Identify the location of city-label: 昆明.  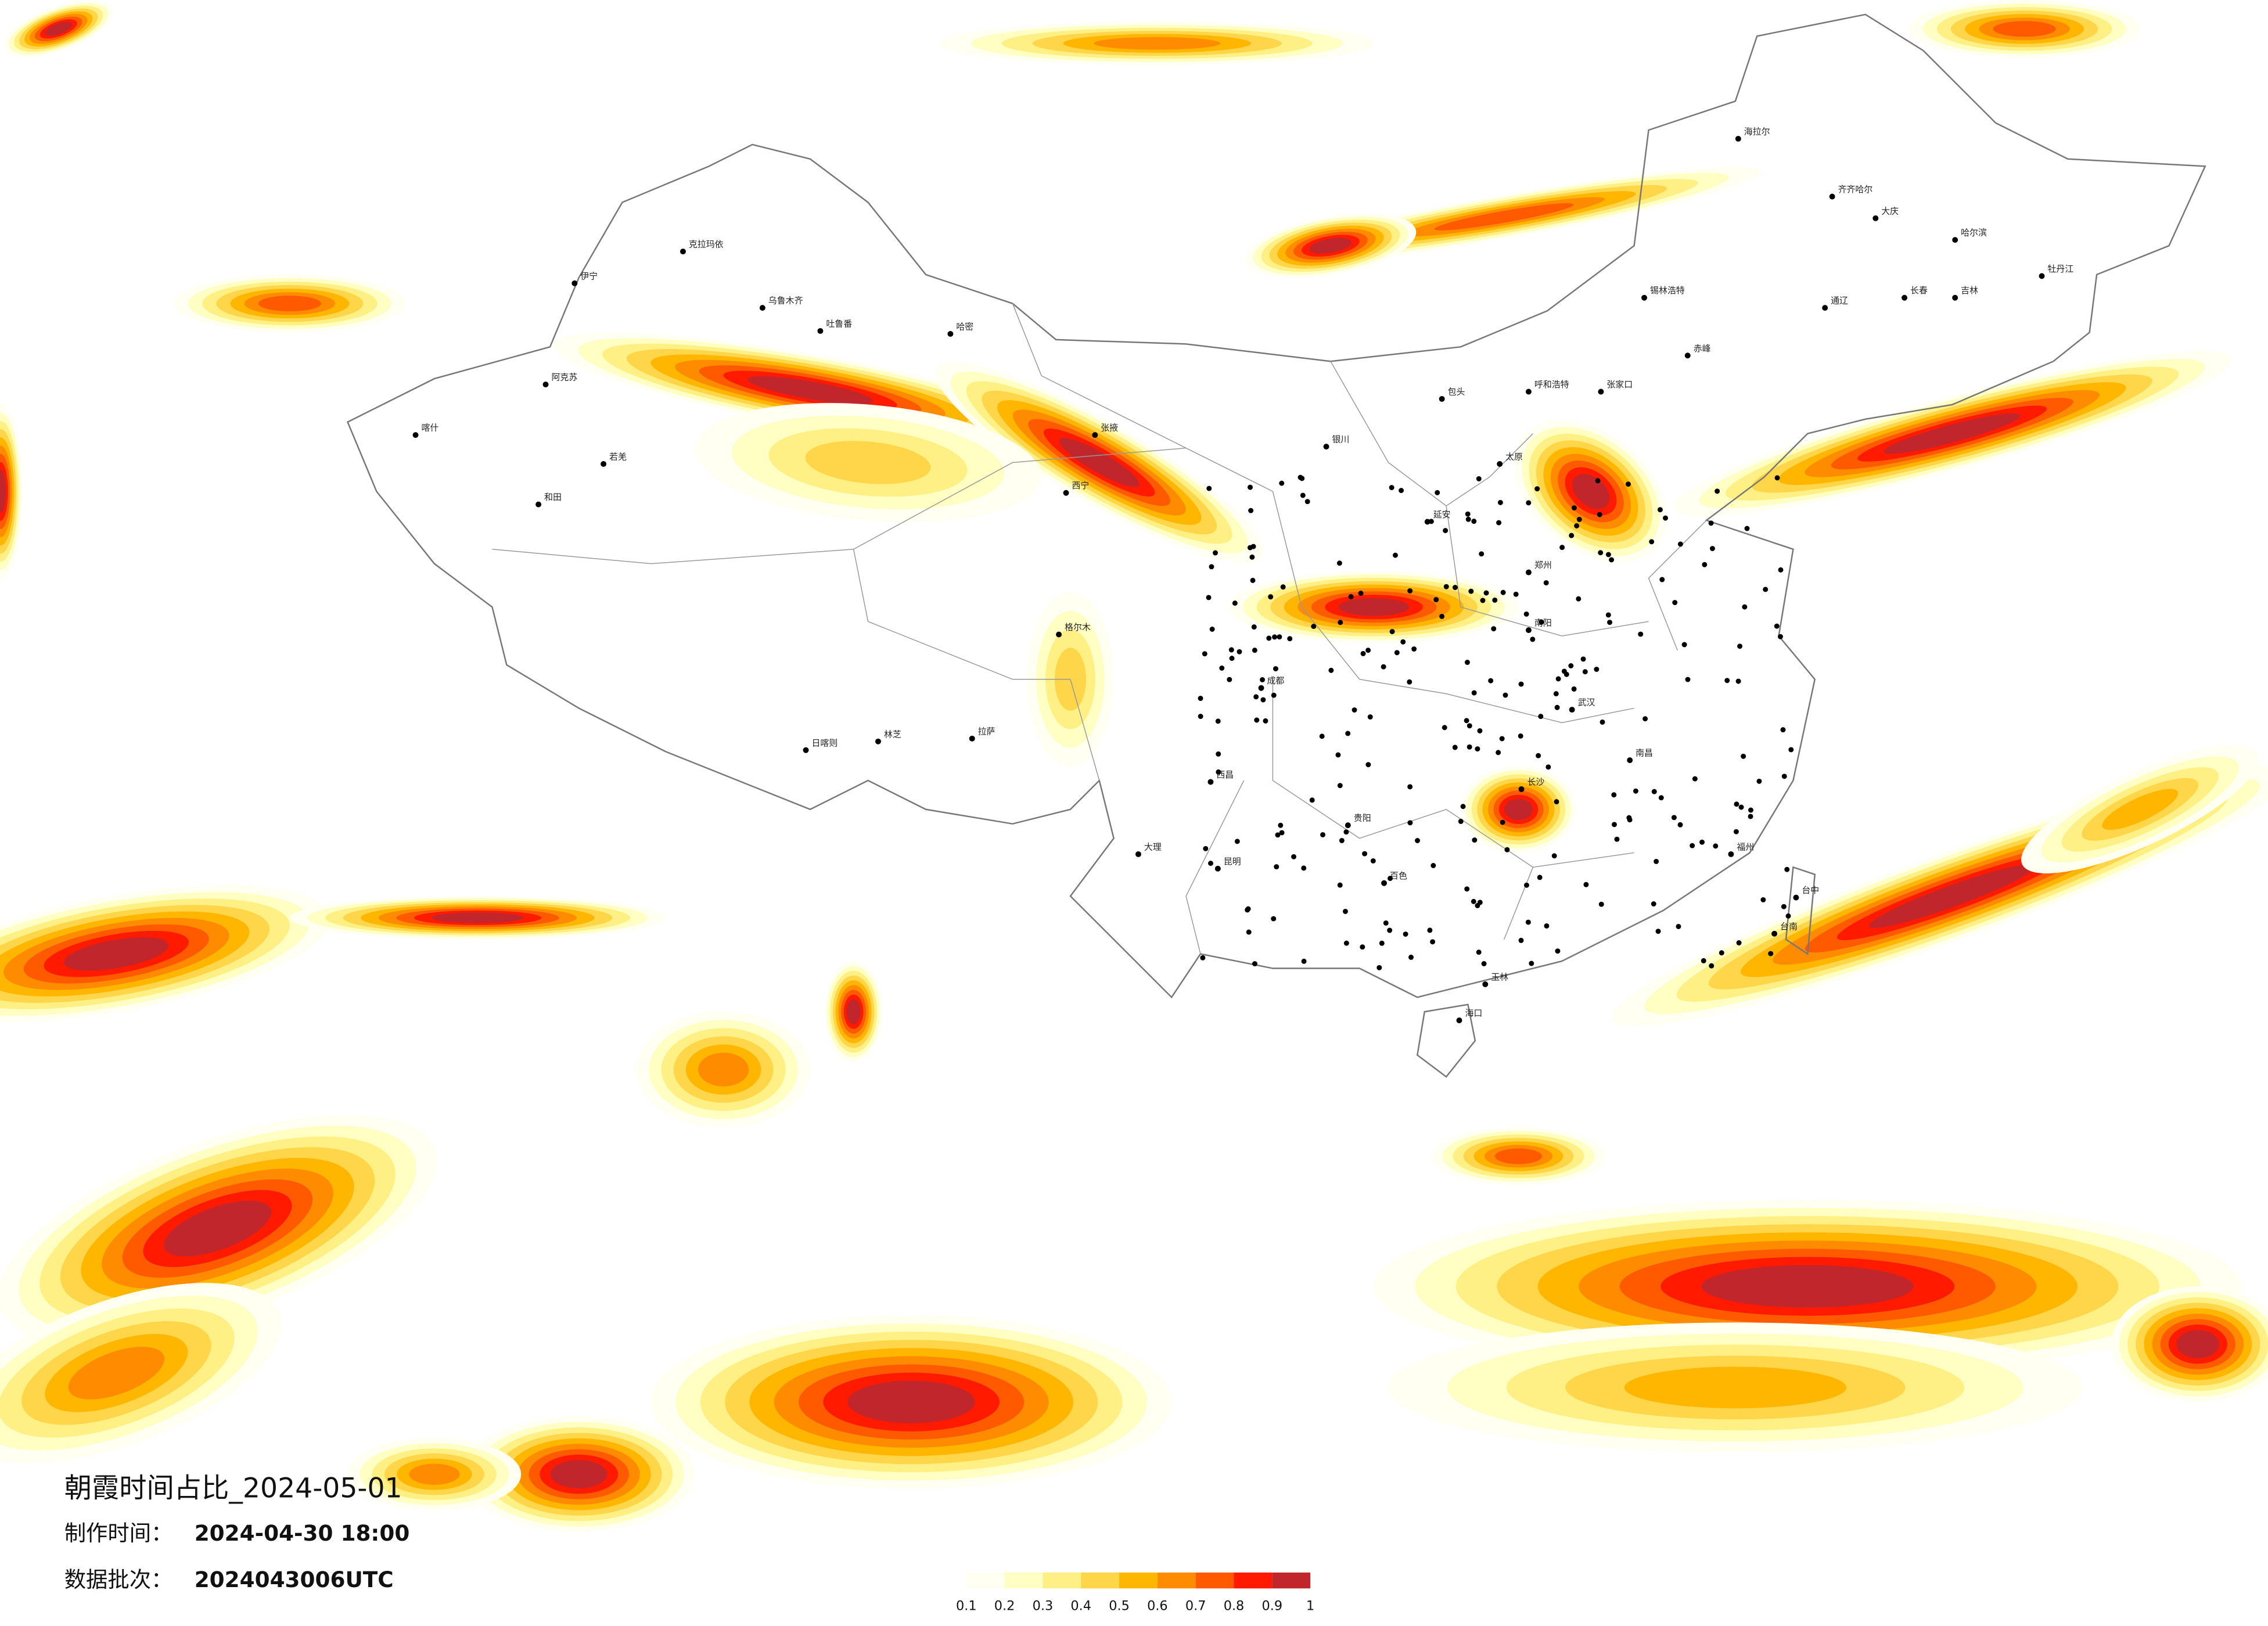
(1232, 861).